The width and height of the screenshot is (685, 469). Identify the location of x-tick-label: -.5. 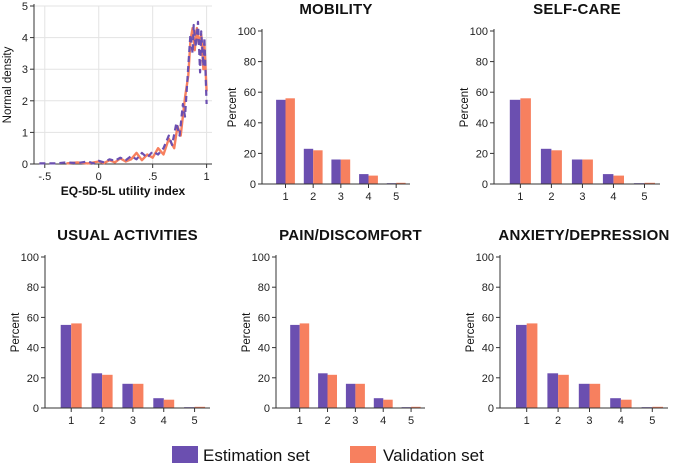
(44, 177).